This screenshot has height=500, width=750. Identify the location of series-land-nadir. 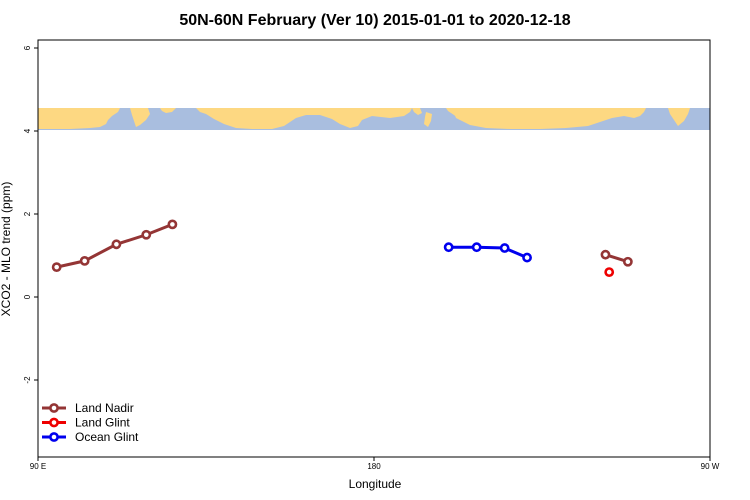
(342, 246).